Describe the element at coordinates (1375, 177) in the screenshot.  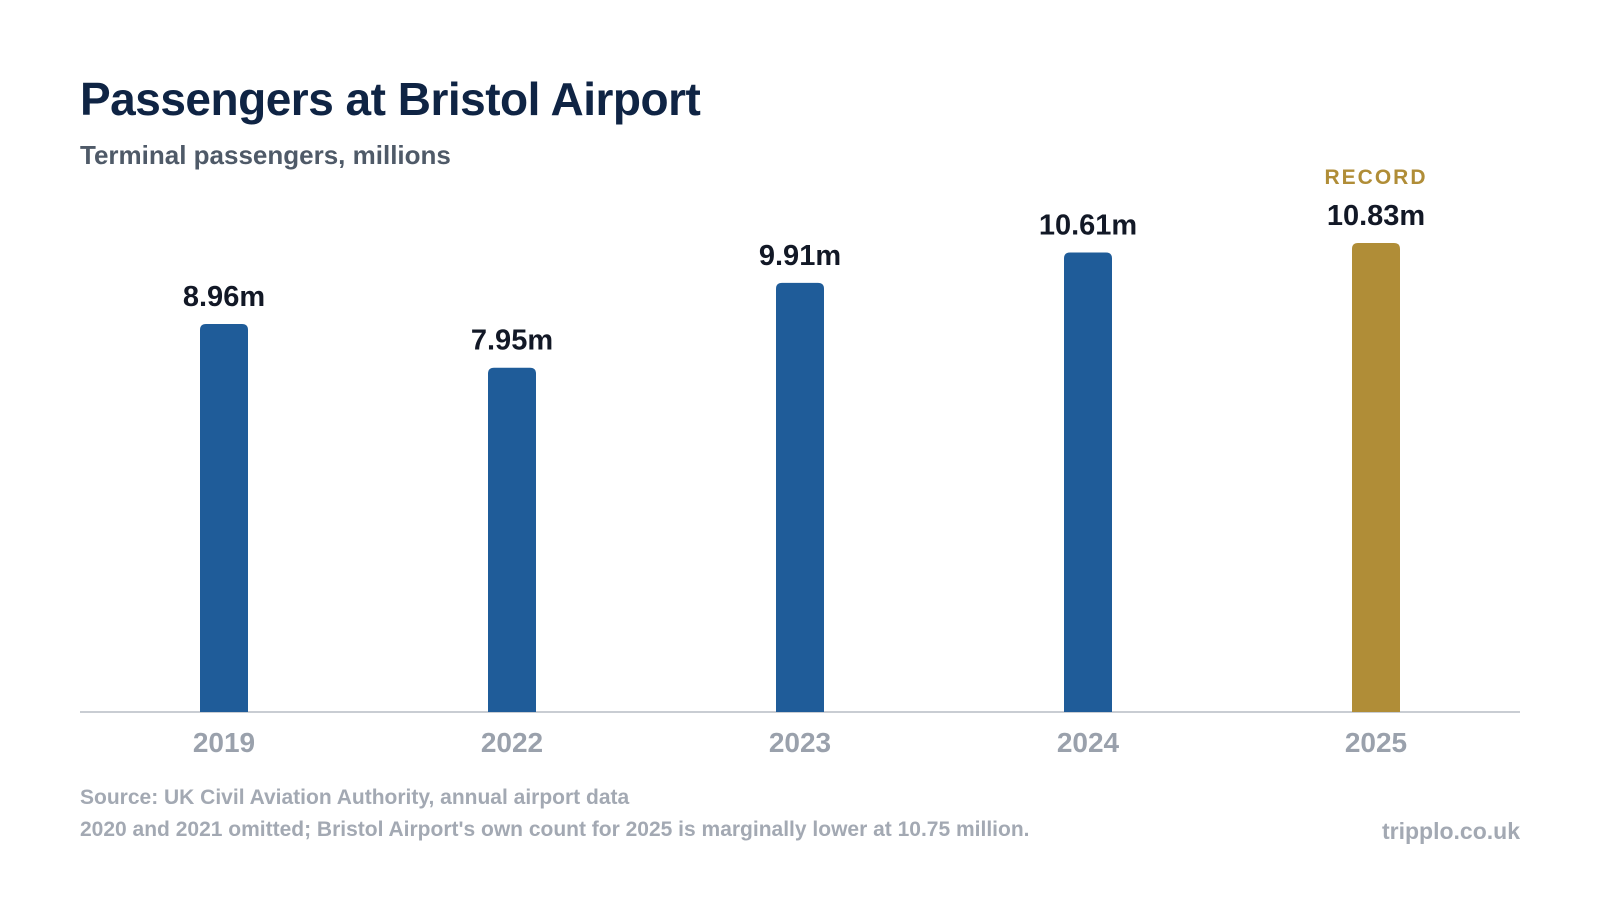
I see `record-label: RECORD` at that location.